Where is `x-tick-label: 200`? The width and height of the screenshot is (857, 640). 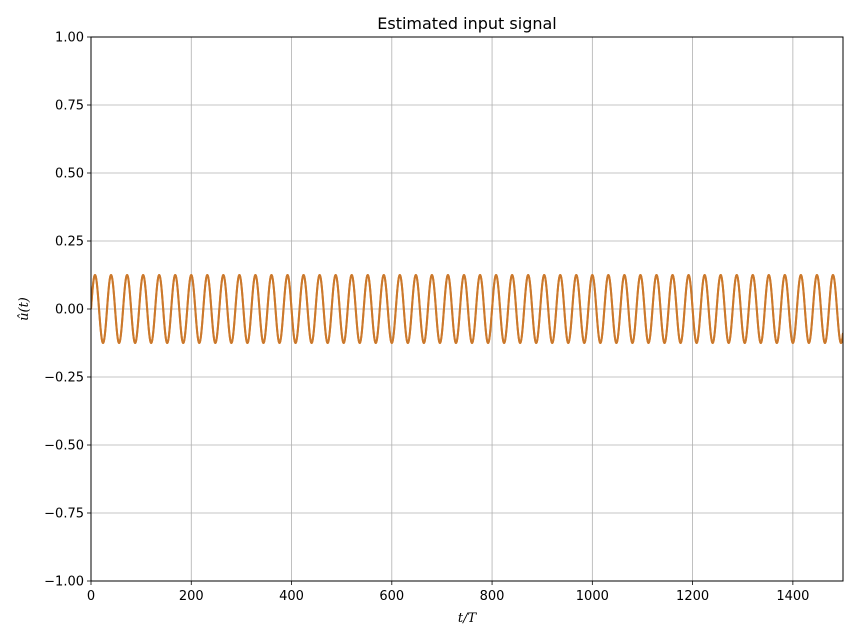
x-tick-label: 200 is located at coordinates (191, 596).